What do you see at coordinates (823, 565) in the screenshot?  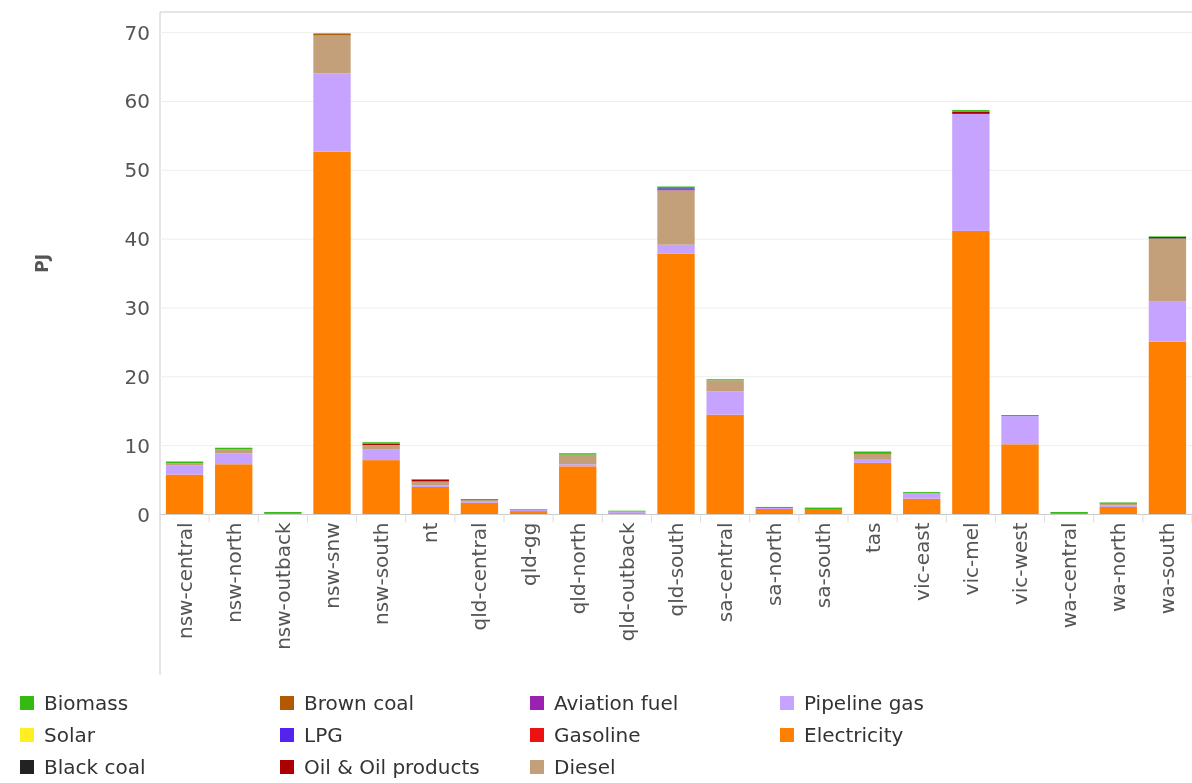 I see `x-tick-label: sa-south` at bounding box center [823, 565].